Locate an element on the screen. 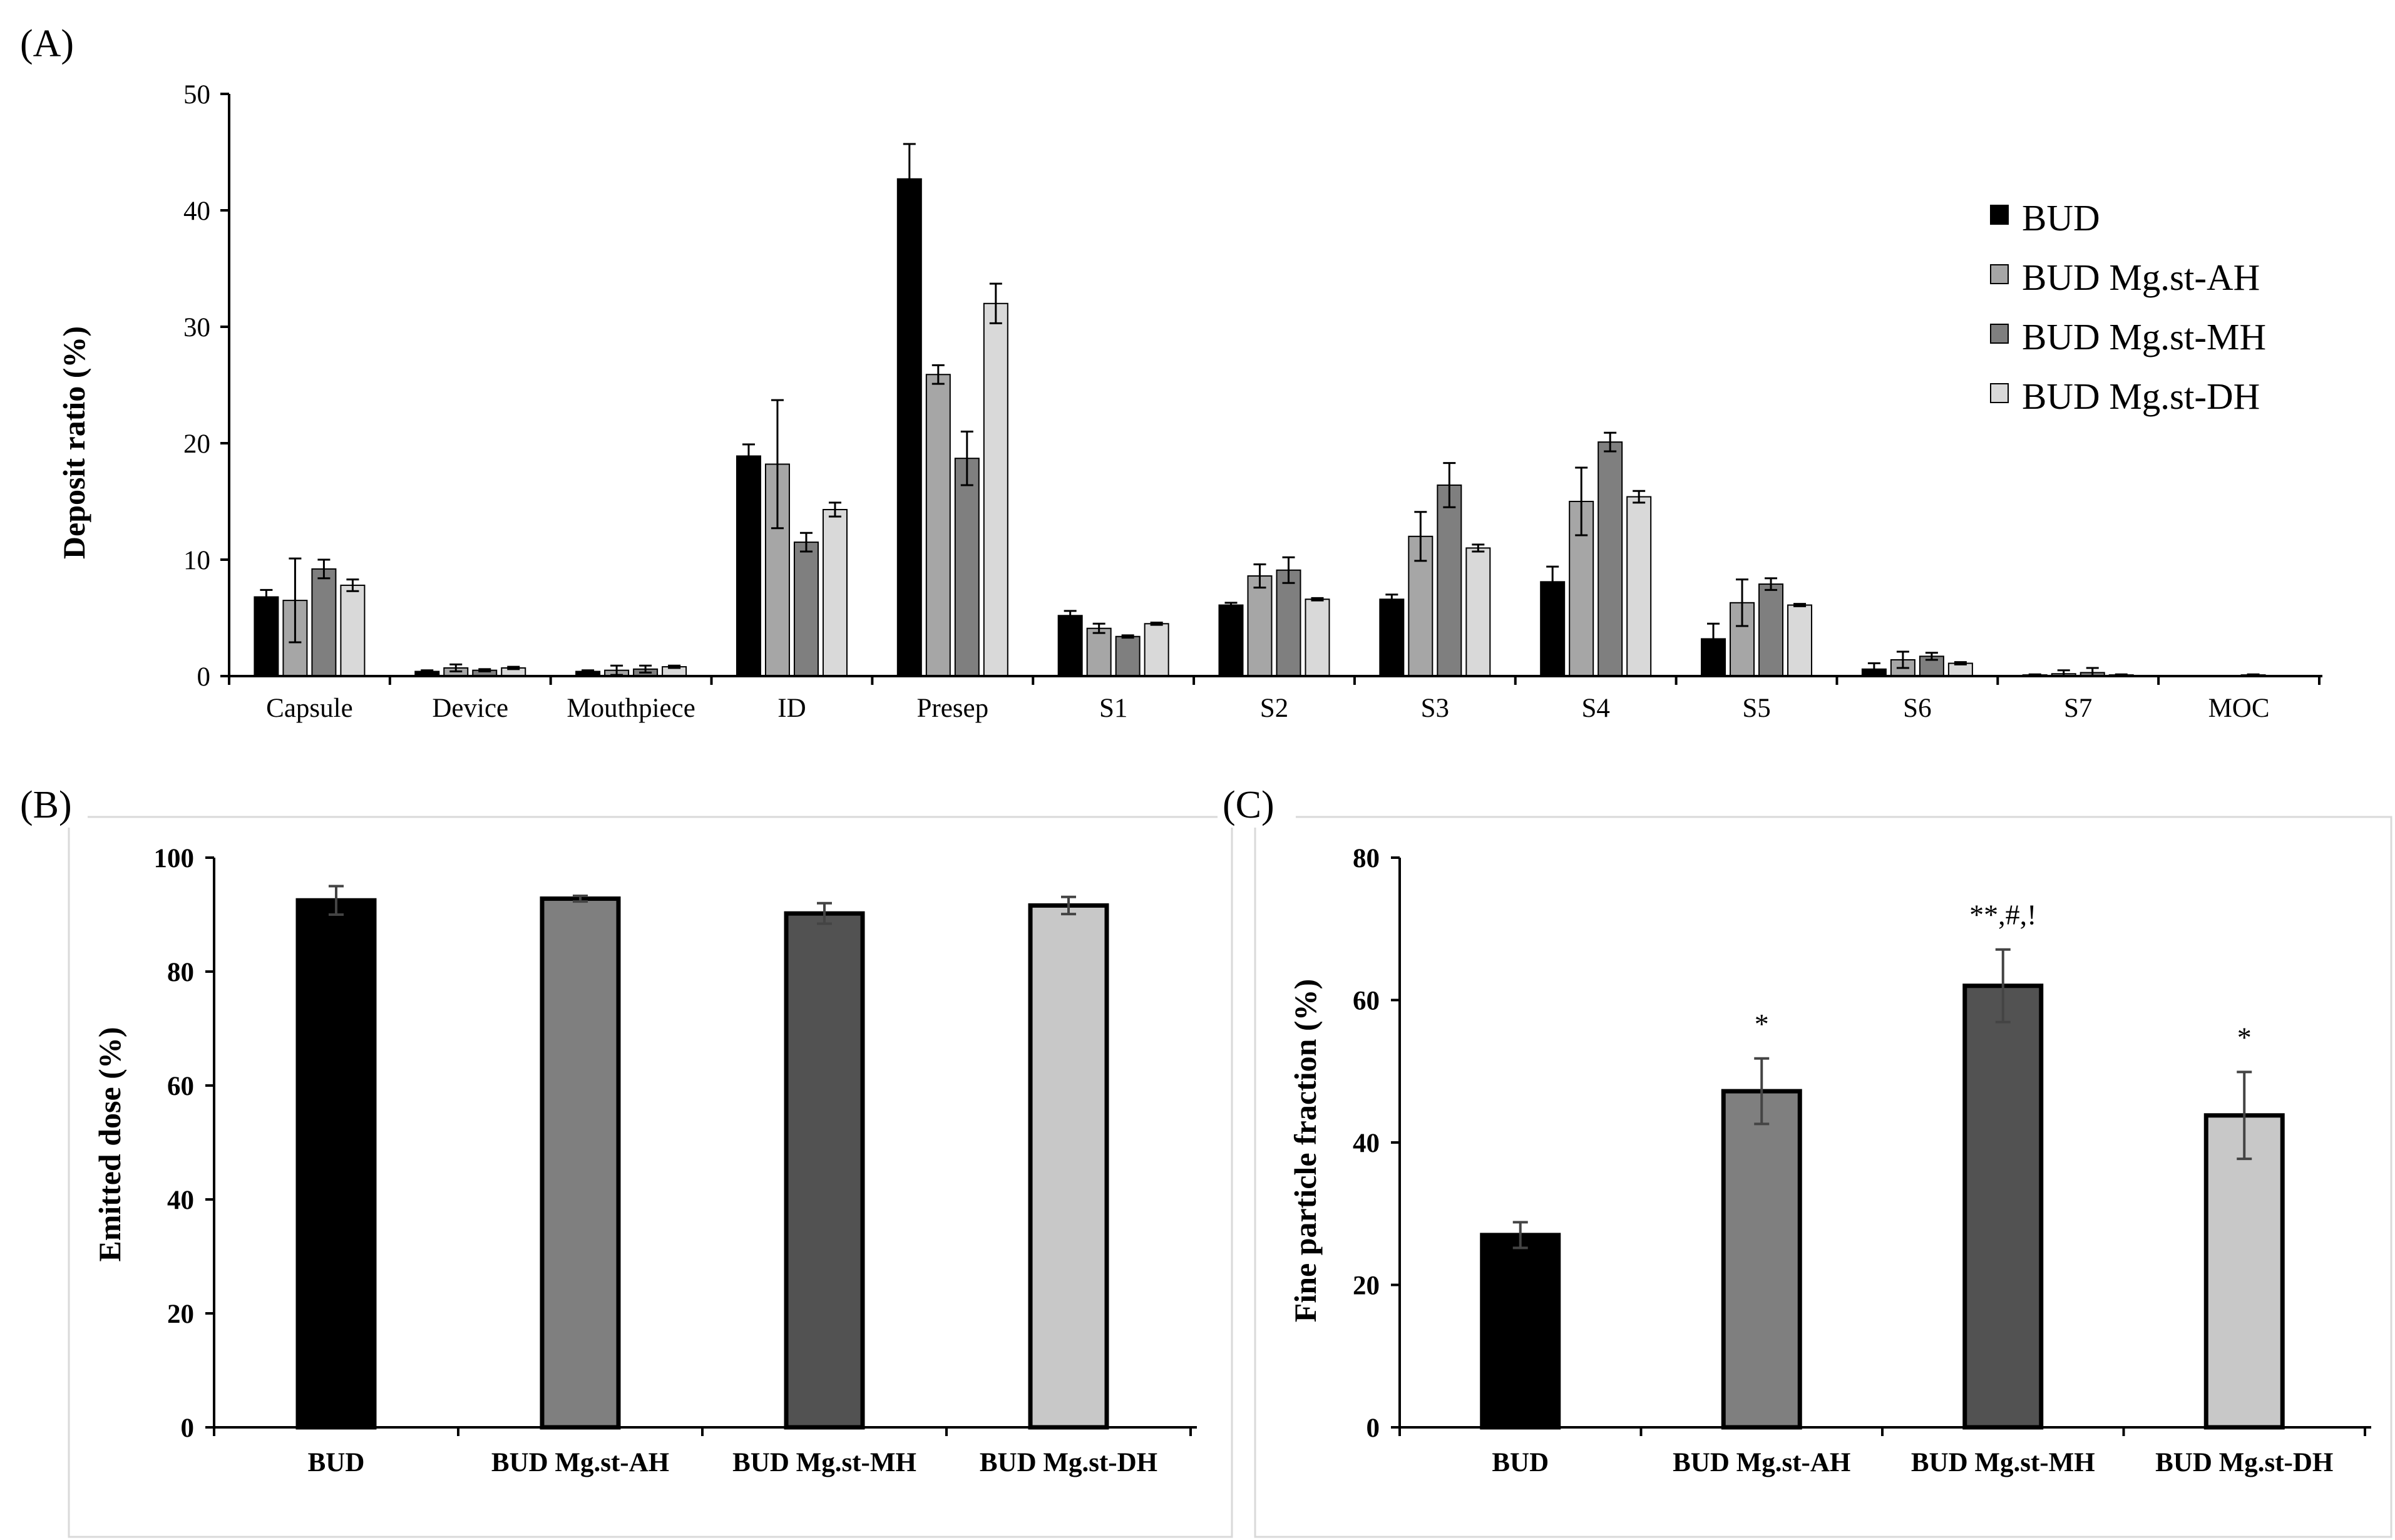  panel-a-legend-label: BUD is located at coordinates (2061, 218).